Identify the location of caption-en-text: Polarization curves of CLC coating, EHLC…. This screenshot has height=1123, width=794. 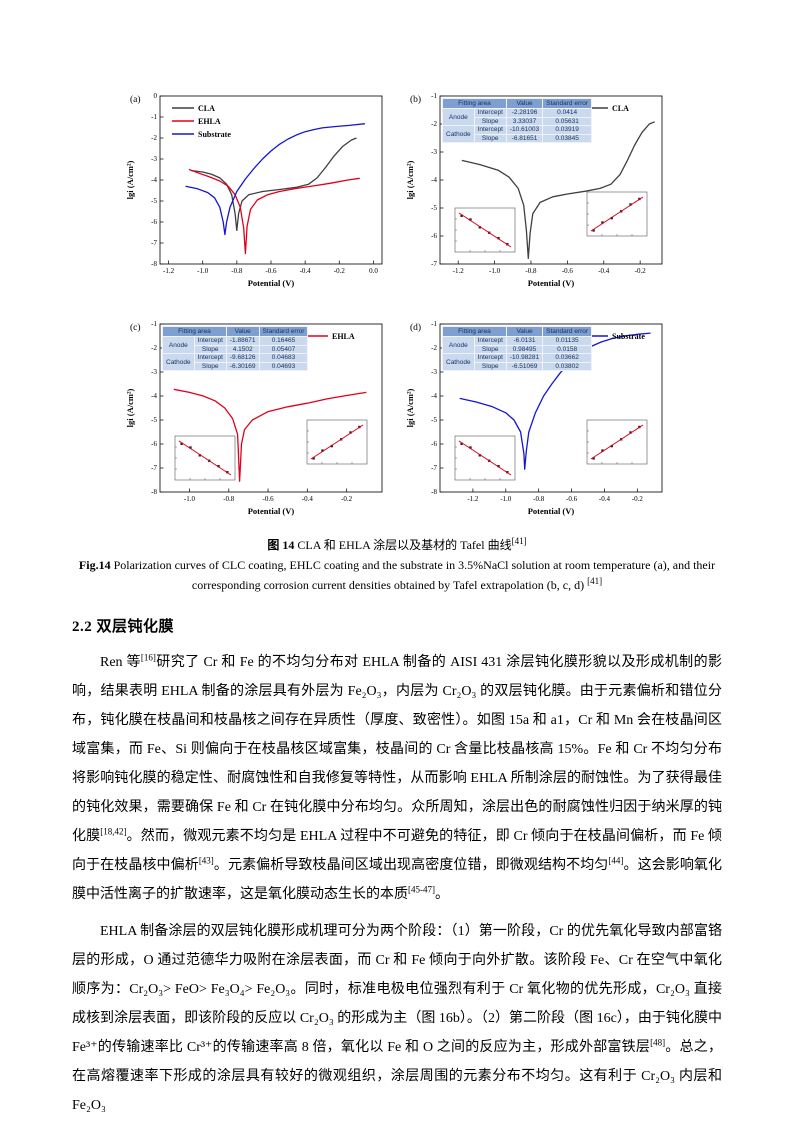
(413, 574).